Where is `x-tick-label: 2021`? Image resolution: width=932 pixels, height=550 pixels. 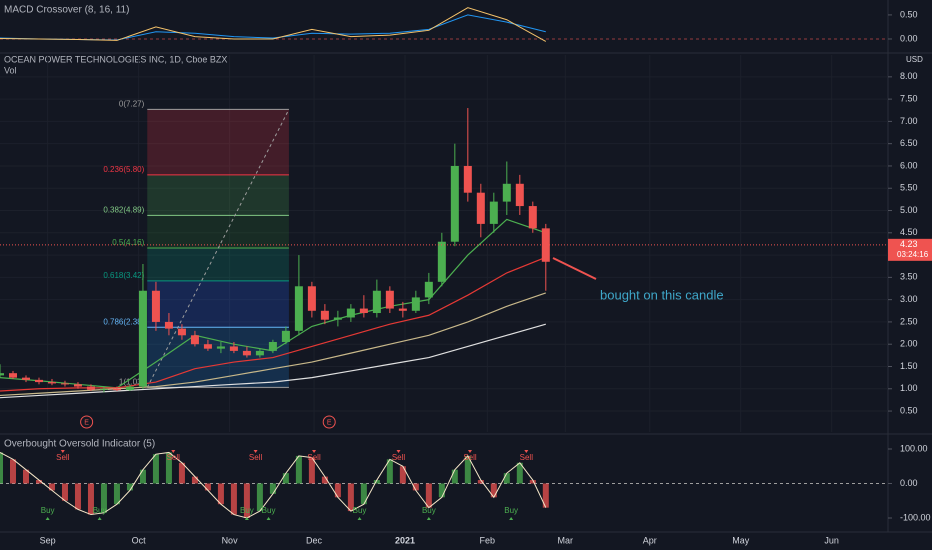 x-tick-label: 2021 is located at coordinates (405, 540).